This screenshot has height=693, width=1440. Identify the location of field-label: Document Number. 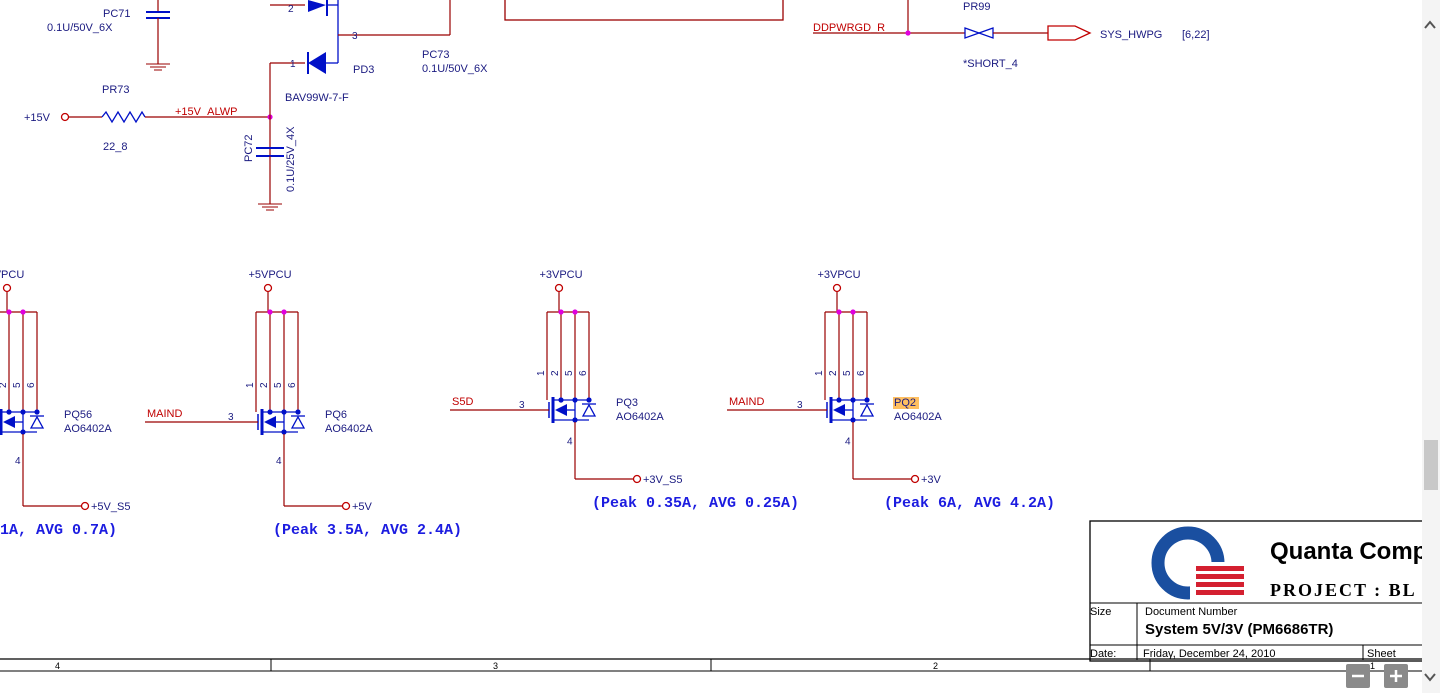
(1191, 612).